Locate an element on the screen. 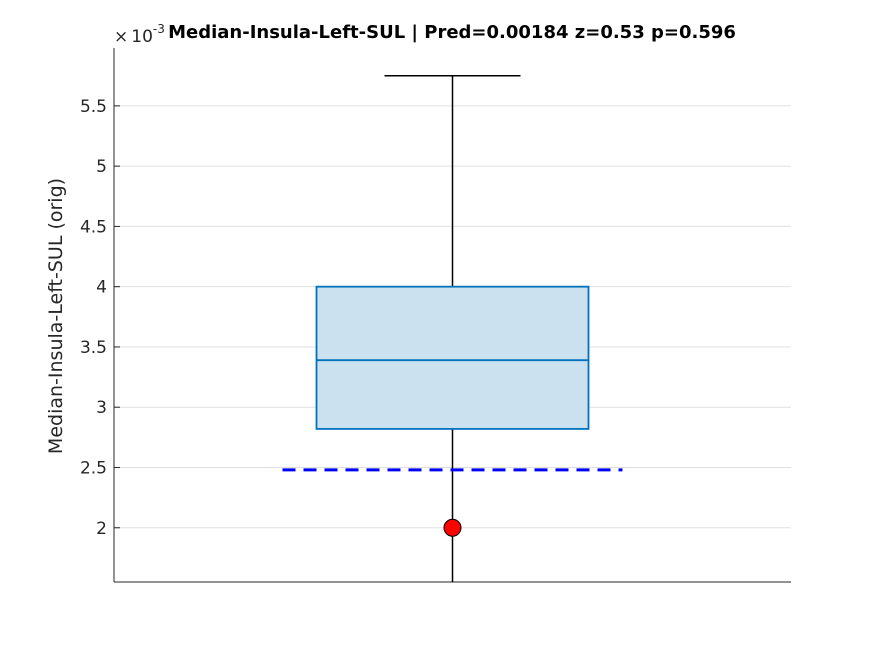 The width and height of the screenshot is (875, 656). y-axis-exponent-power: -3 is located at coordinates (159, 29).